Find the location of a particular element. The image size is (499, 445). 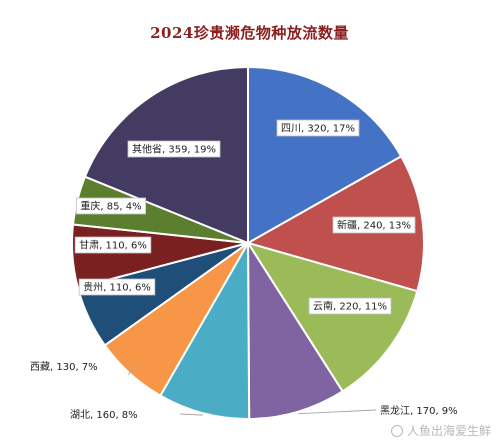

watermark: 人鱼出海爱生鲜 is located at coordinates (440, 430).